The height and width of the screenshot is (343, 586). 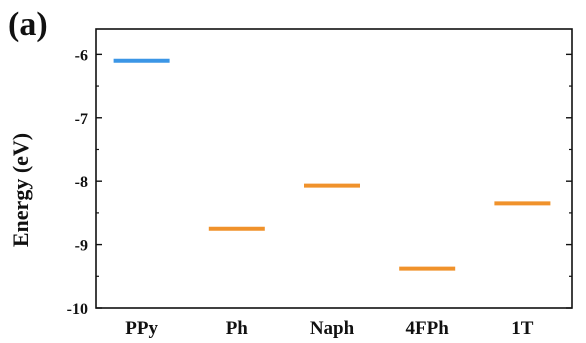 What do you see at coordinates (522, 328) in the screenshot?
I see `x-tick-label: 1T` at bounding box center [522, 328].